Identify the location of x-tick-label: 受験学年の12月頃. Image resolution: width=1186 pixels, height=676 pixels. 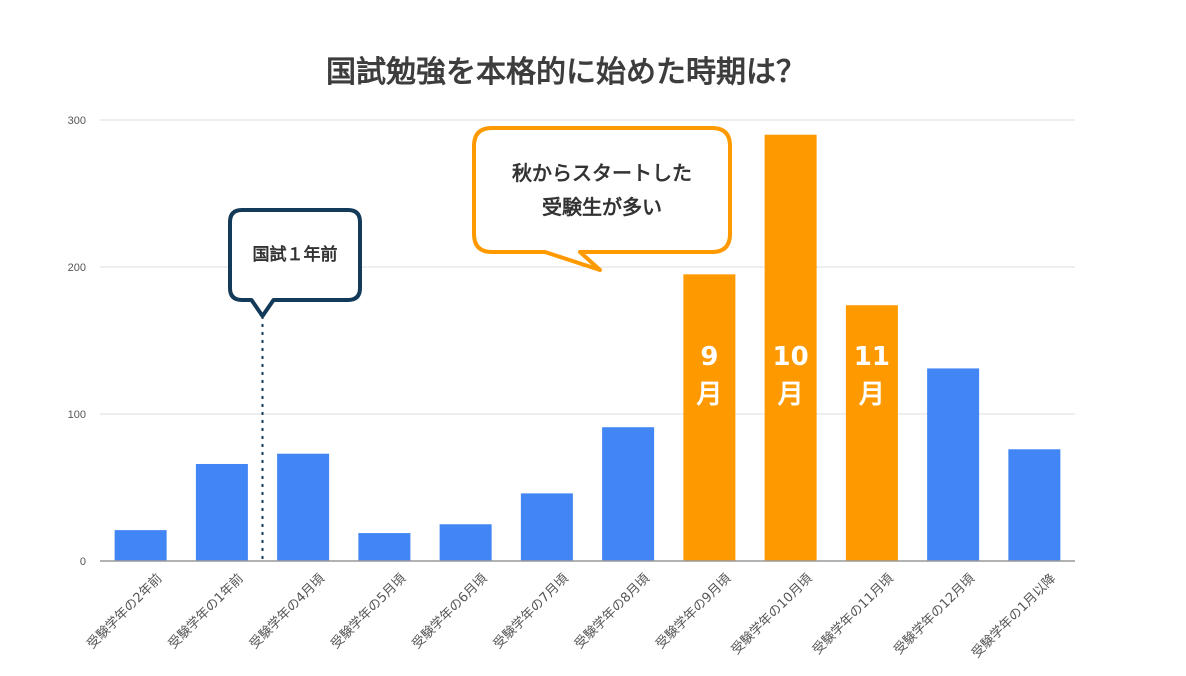
(934, 614).